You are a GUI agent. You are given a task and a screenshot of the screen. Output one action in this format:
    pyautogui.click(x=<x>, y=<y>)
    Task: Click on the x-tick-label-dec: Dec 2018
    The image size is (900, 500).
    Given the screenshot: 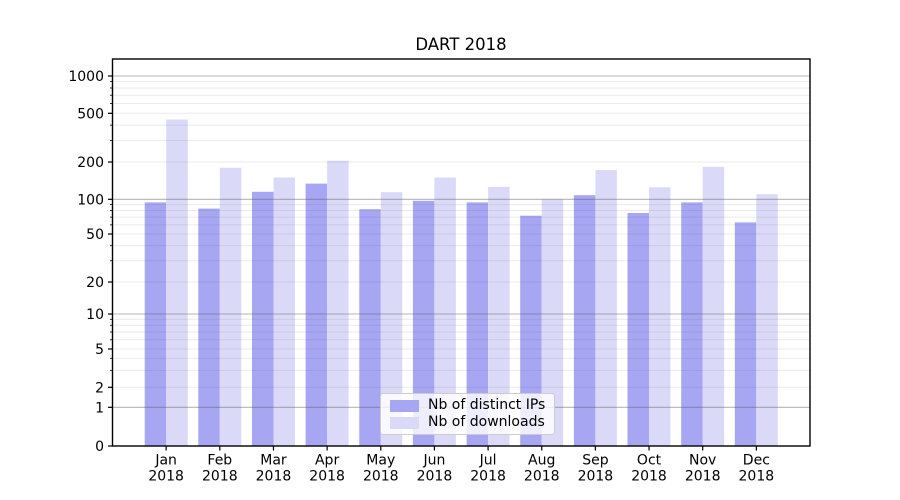 What is the action you would take?
    pyautogui.click(x=757, y=469)
    